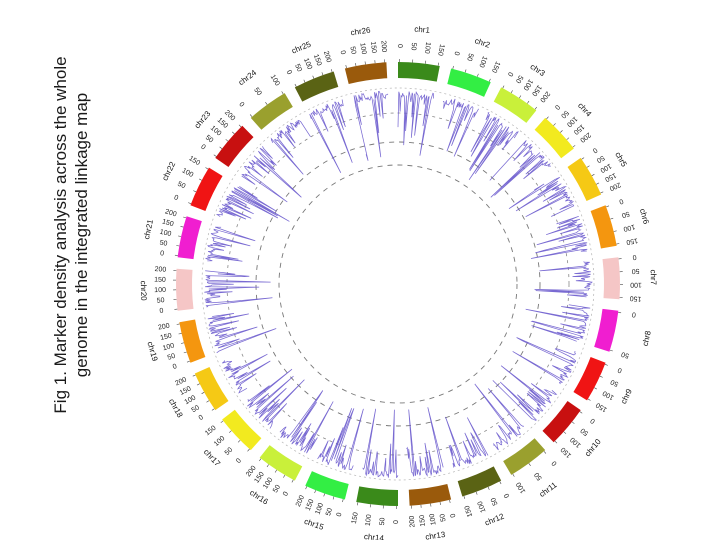 The image size is (720, 540). I want to click on chromosome-label: chr2, so click(482, 43).